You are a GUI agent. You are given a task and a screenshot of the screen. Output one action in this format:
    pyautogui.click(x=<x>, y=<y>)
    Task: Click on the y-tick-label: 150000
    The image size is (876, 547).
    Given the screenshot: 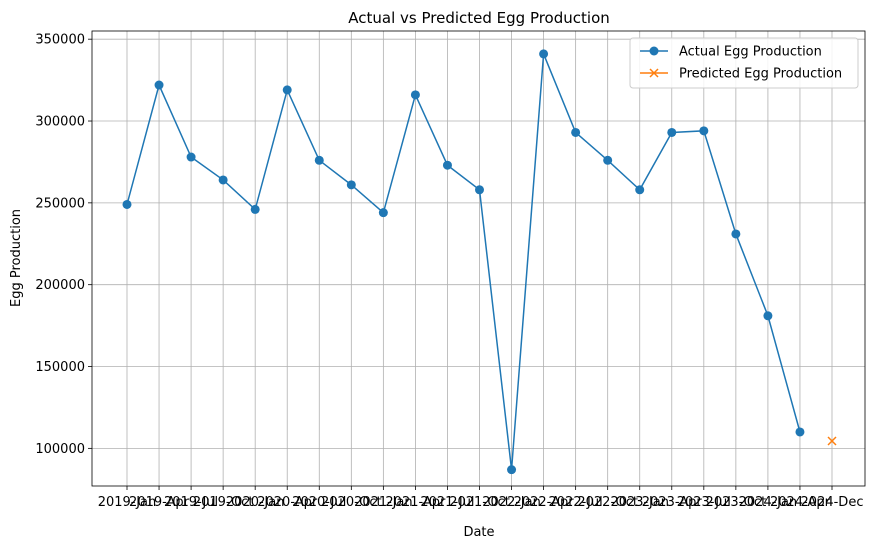 What is the action you would take?
    pyautogui.click(x=60, y=367)
    